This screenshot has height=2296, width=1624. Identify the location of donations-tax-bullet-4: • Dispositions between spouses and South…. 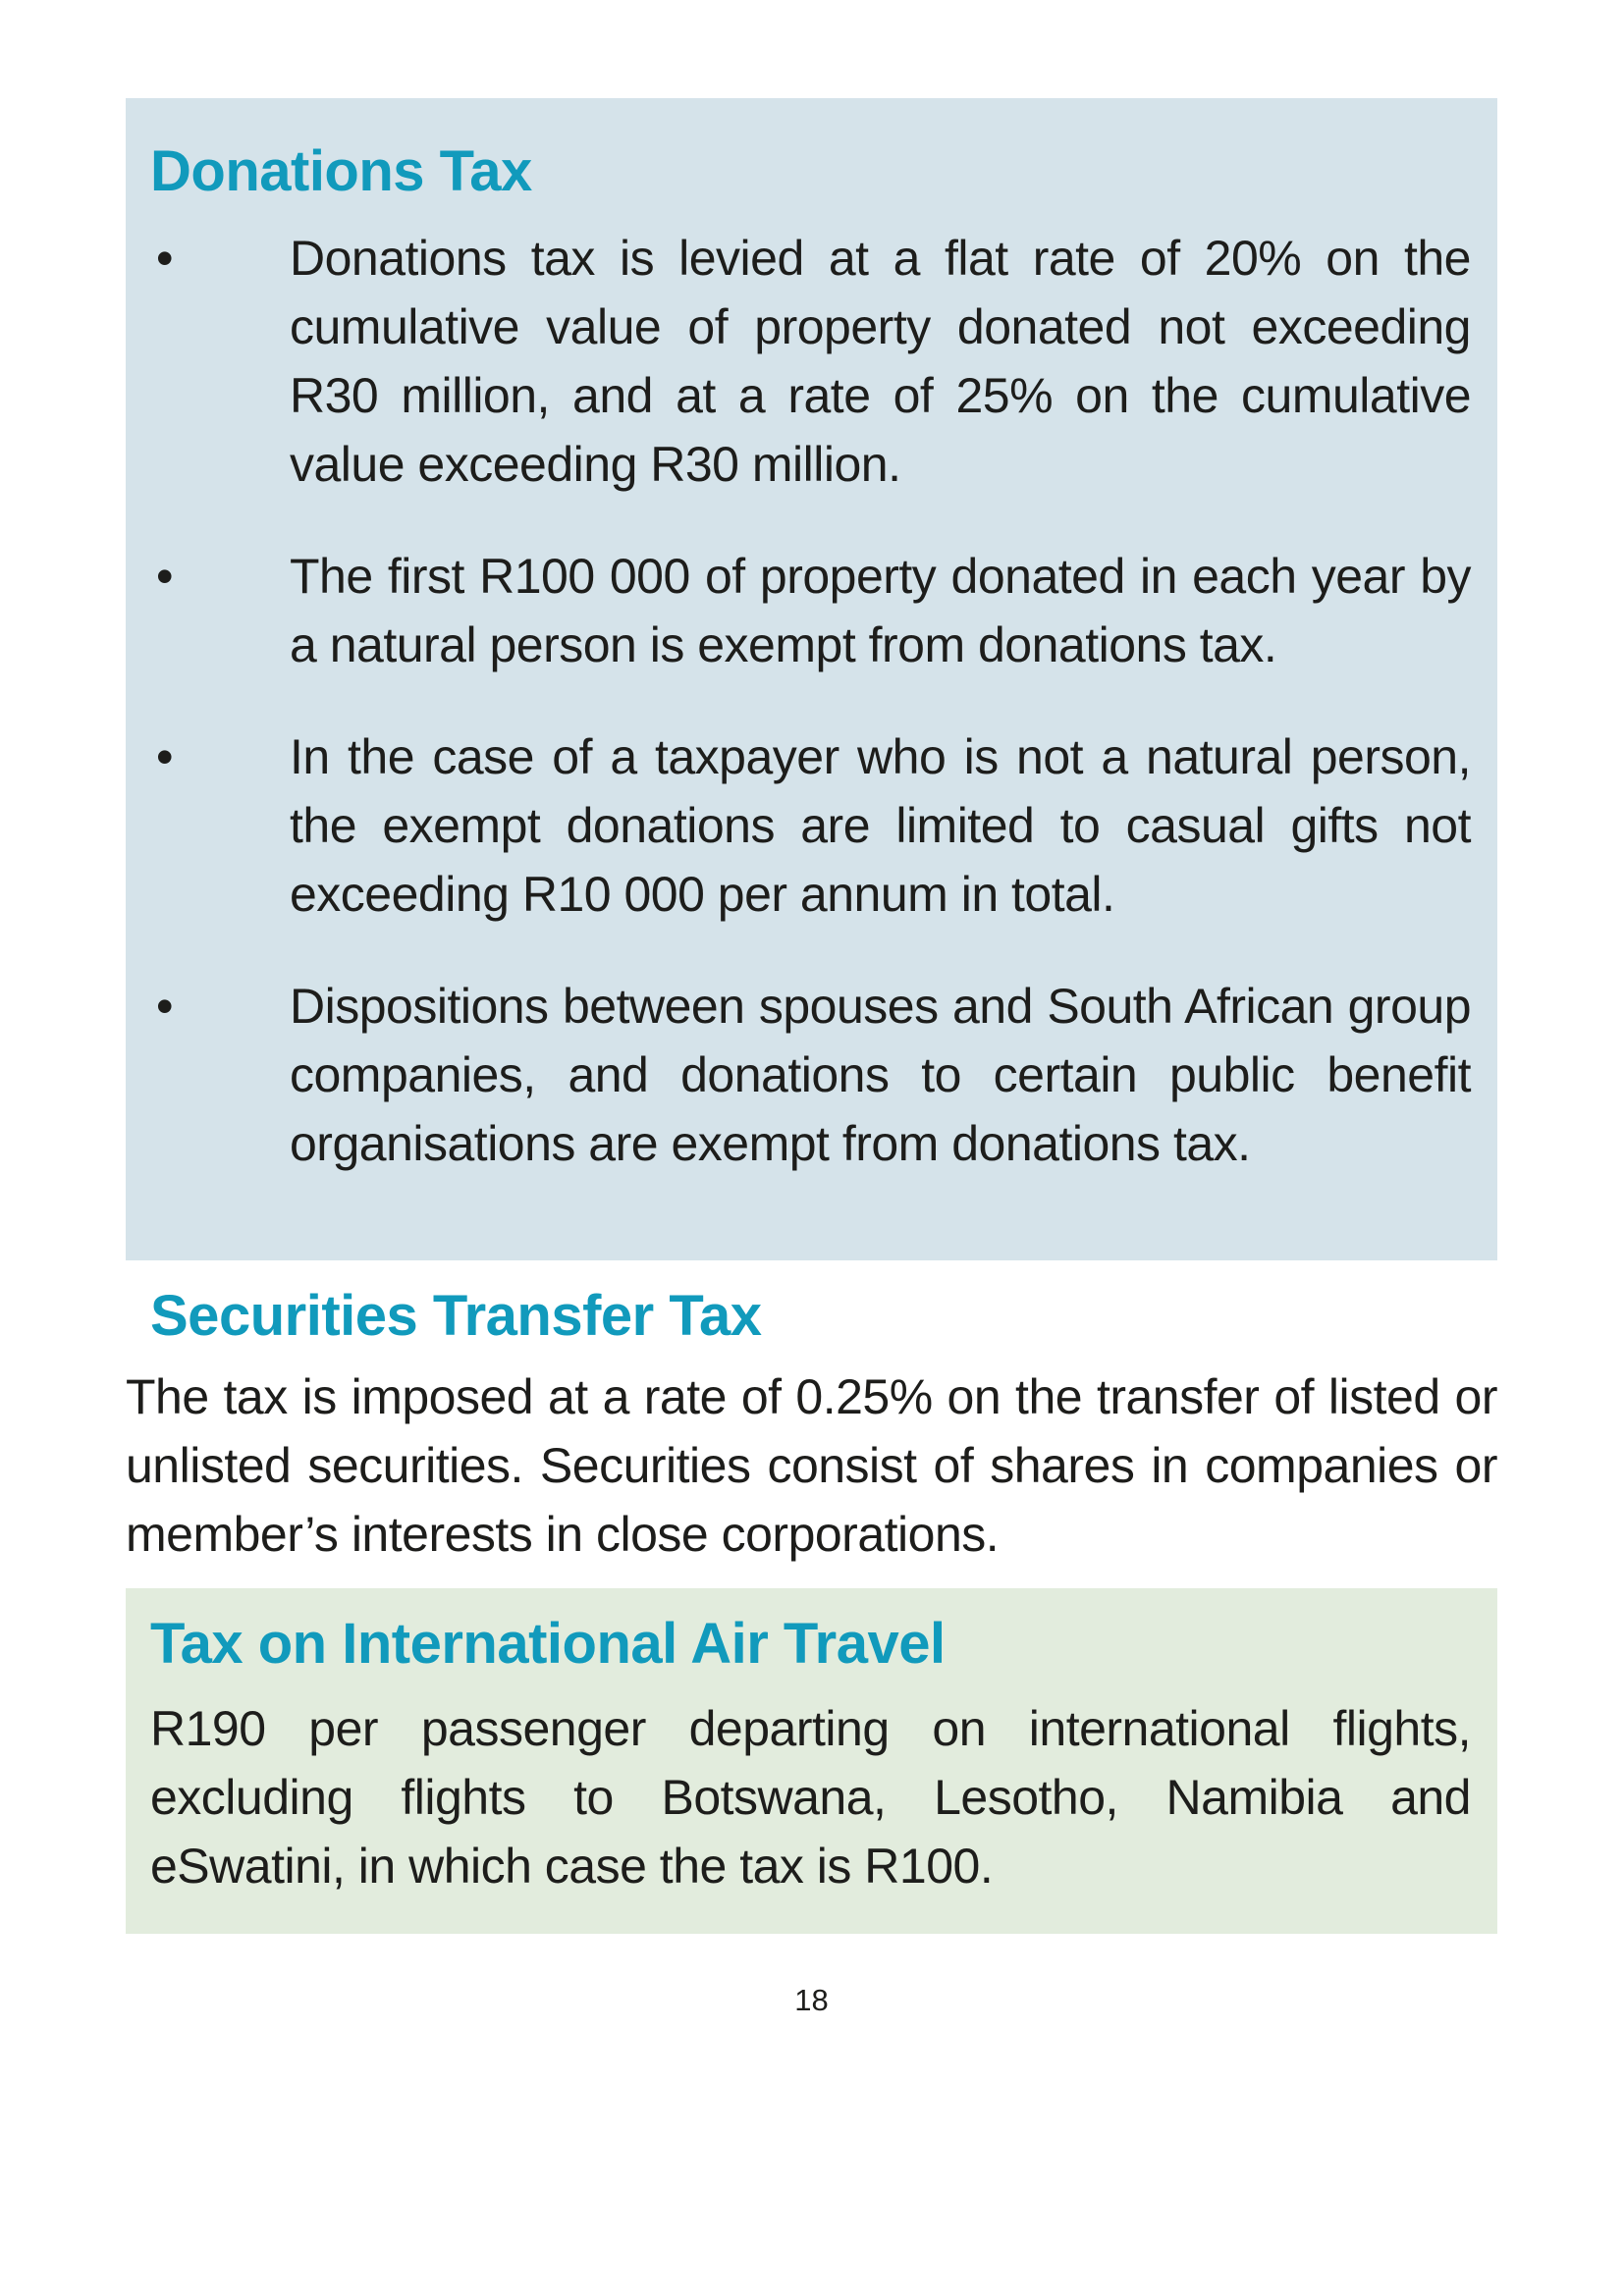
(811, 1075).